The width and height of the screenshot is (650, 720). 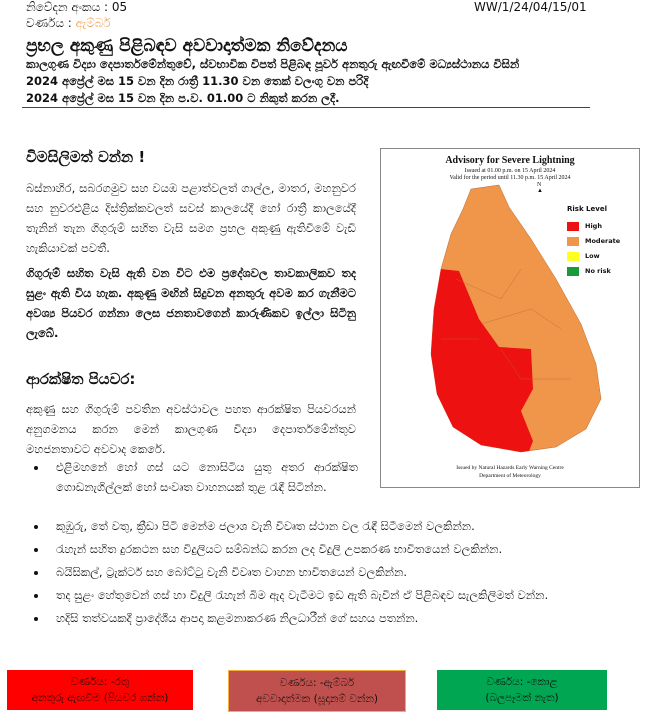 What do you see at coordinates (593, 226) in the screenshot?
I see `legend-item-high: High` at bounding box center [593, 226].